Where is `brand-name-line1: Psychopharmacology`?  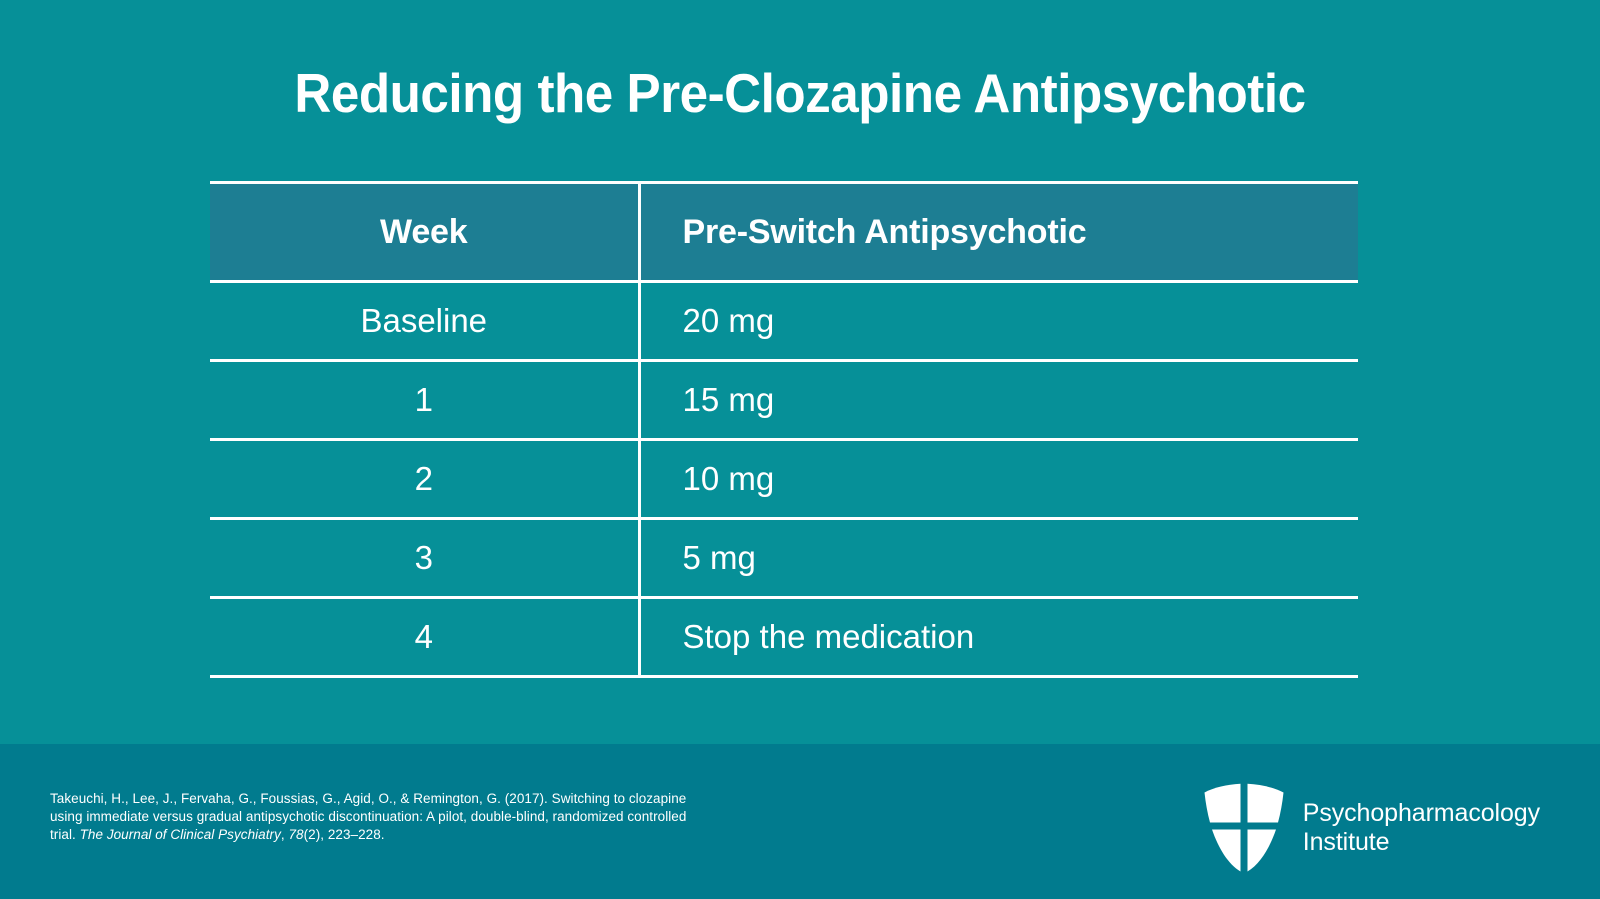
brand-name-line1: Psychopharmacology is located at coordinates (1421, 813).